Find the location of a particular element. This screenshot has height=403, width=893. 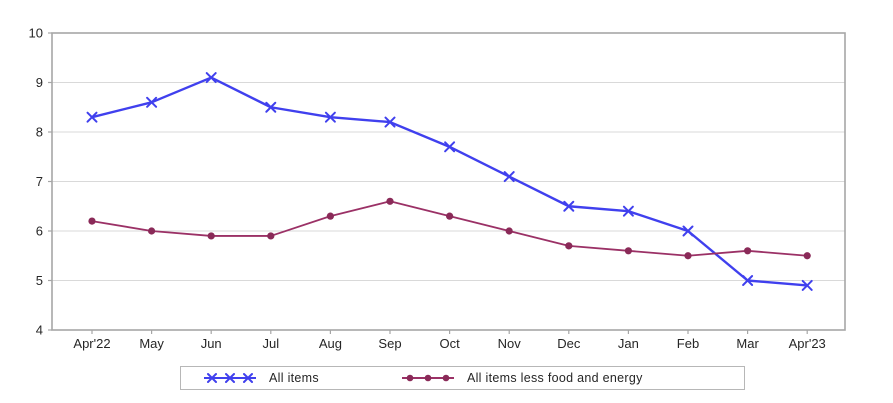

legend-label-core: All items less food and energy is located at coordinates (554, 378).